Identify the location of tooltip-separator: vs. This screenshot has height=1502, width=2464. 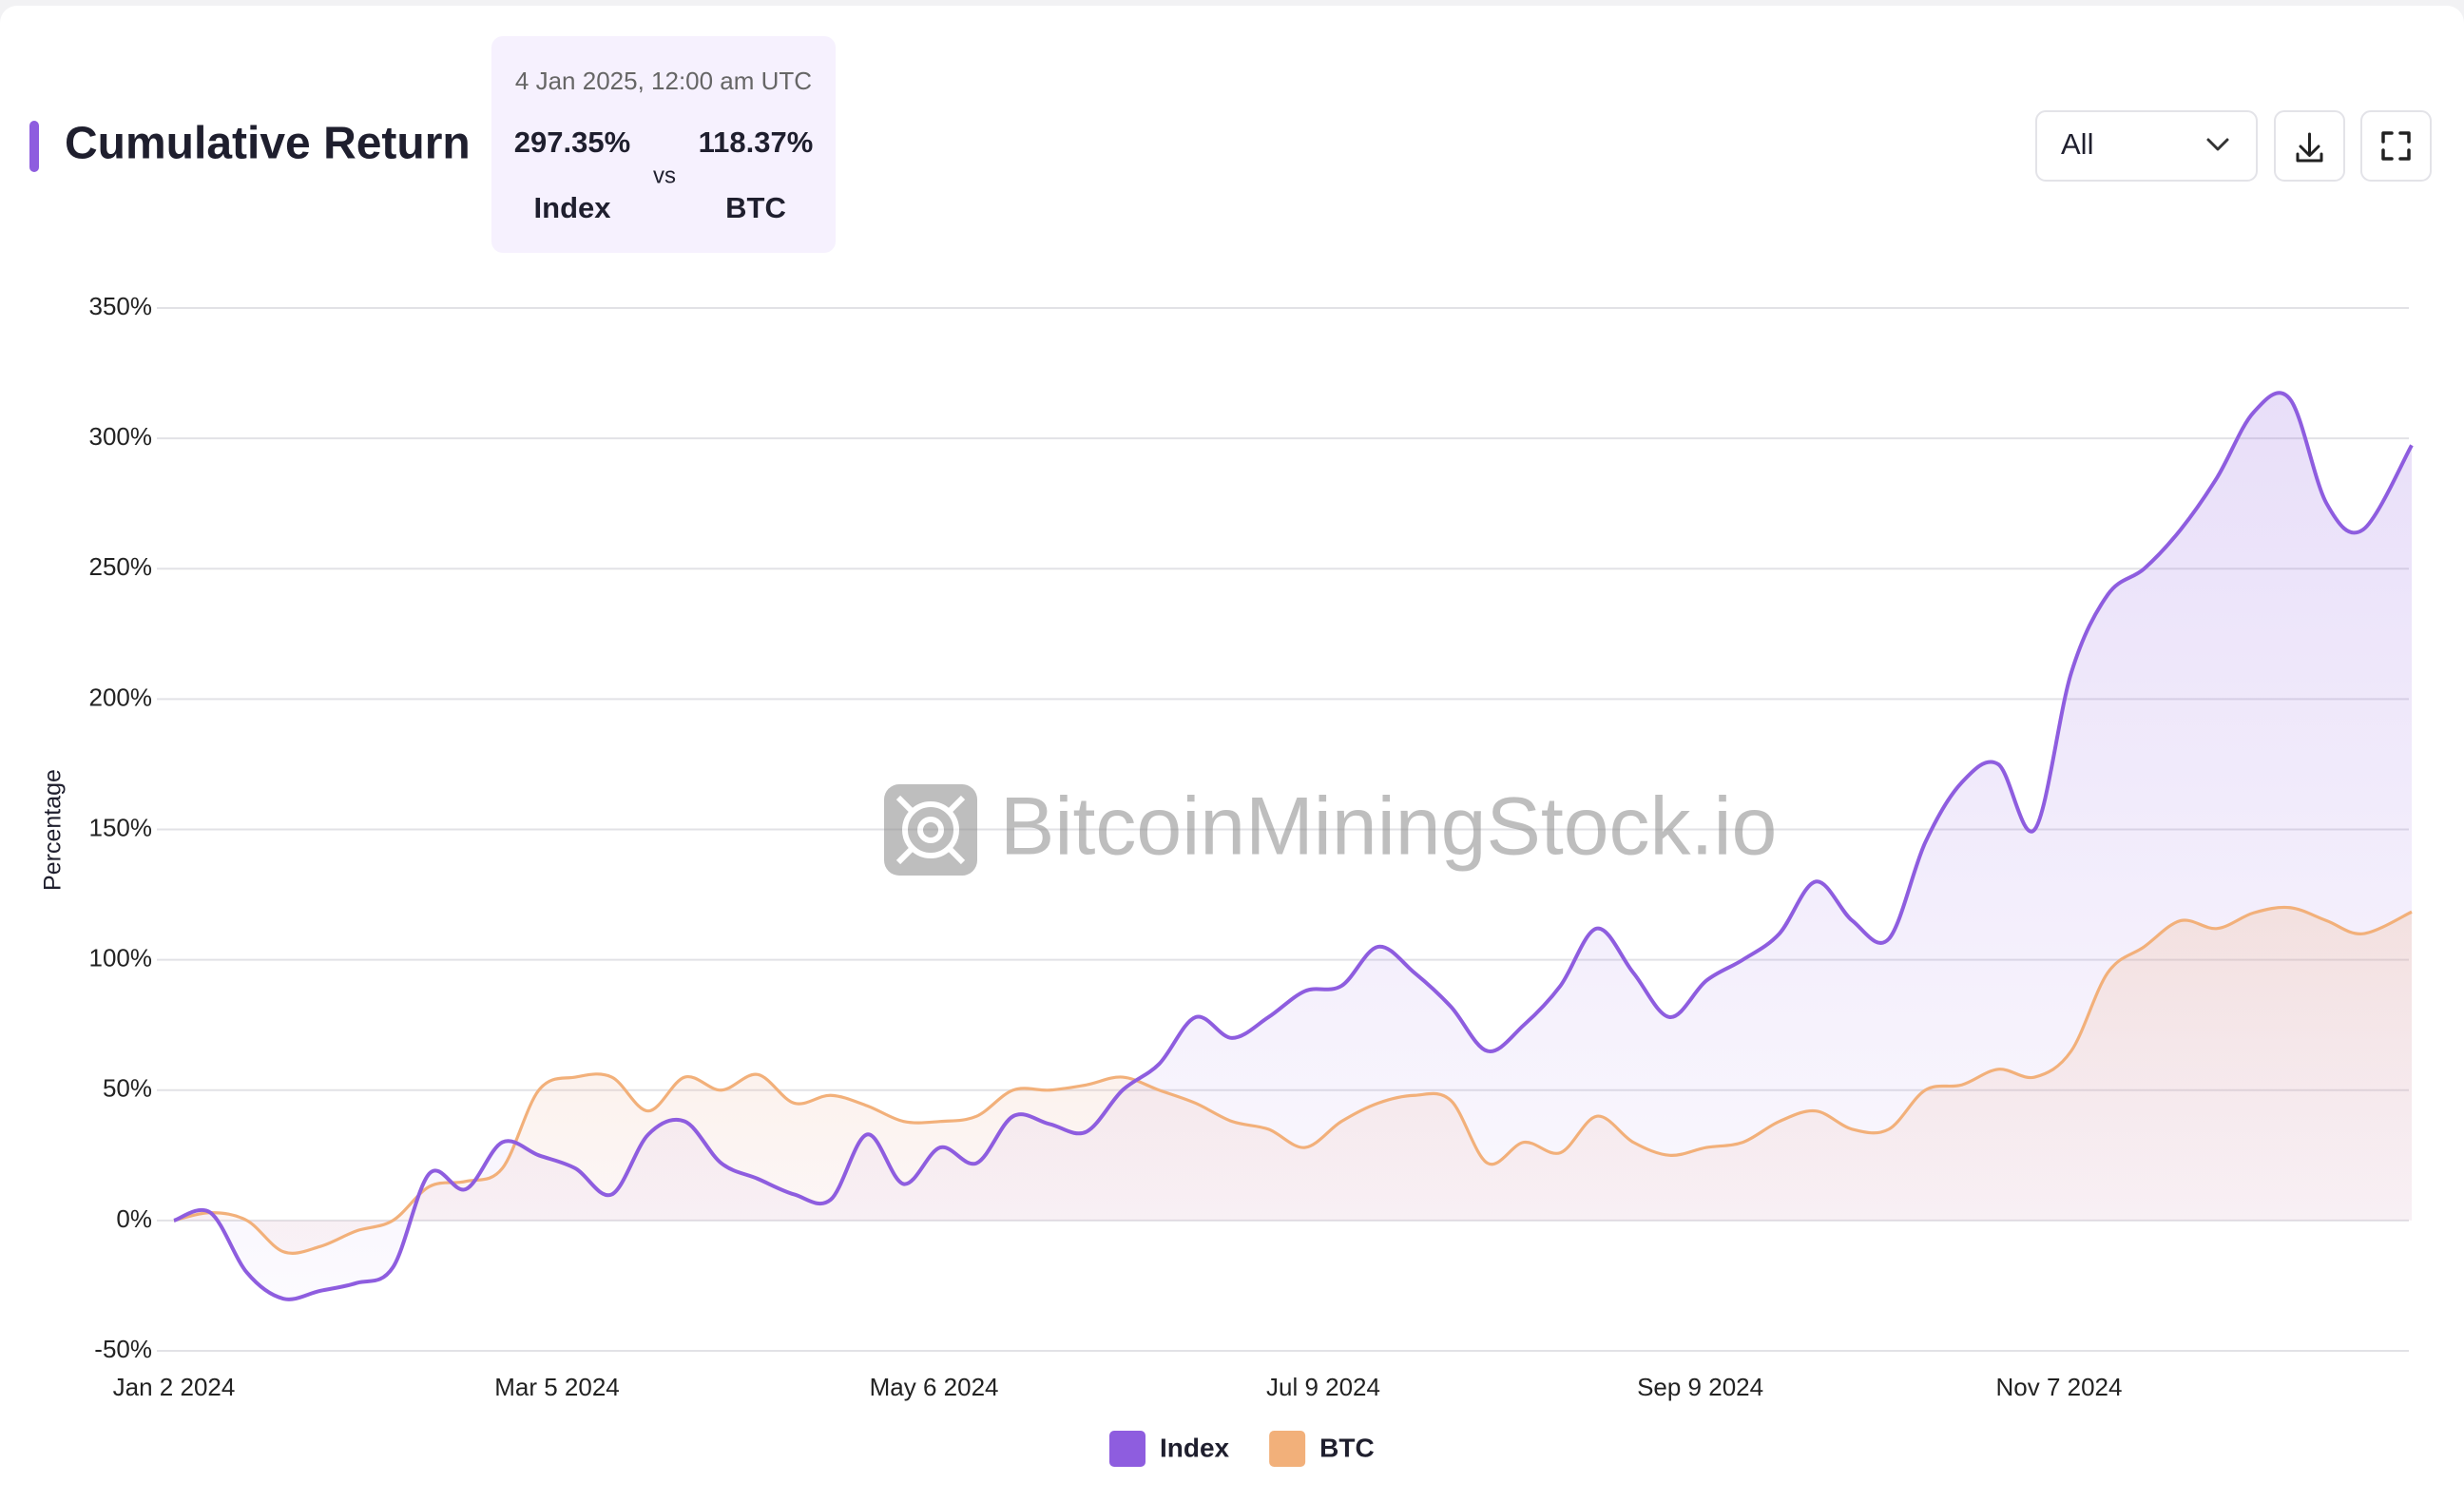
(664, 175).